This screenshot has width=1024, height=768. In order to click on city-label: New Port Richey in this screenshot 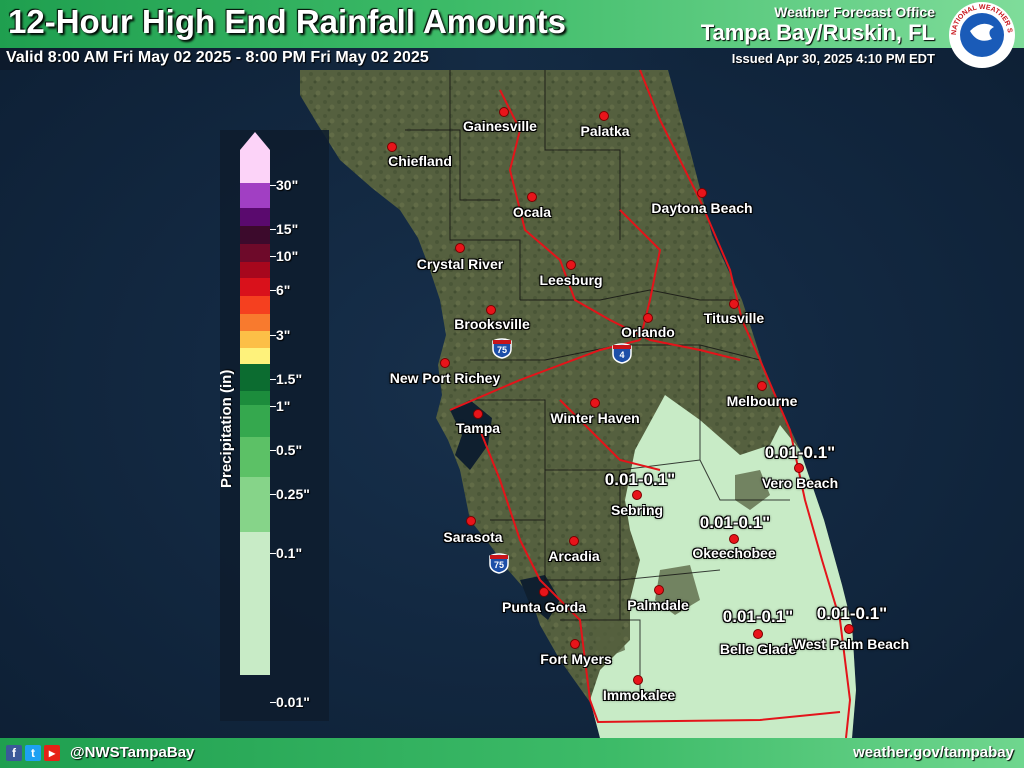, I will do `click(445, 378)`.